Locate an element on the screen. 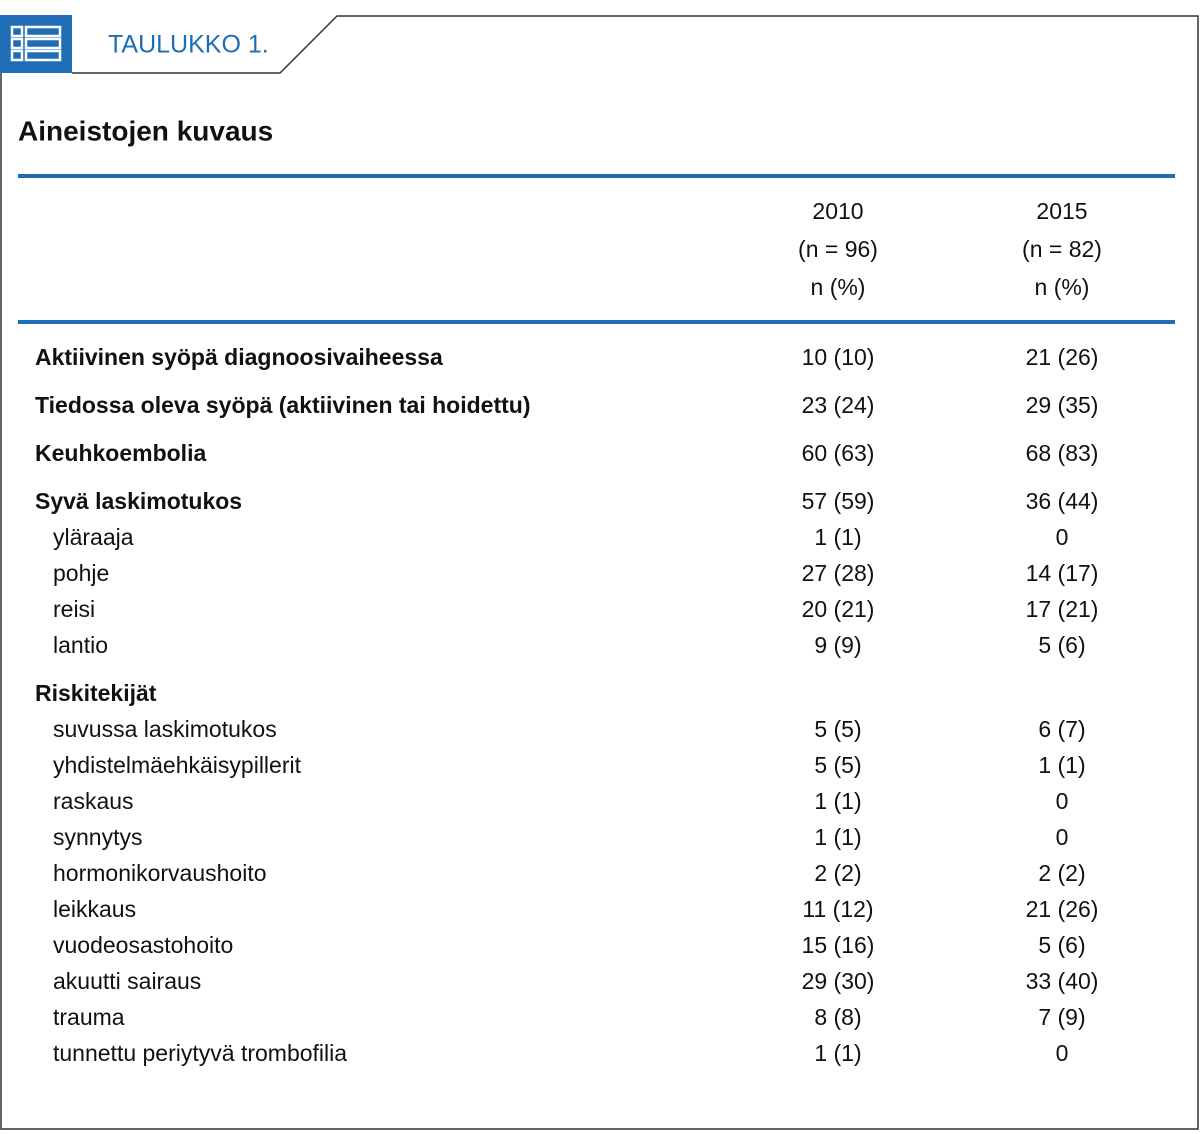 Image resolution: width=1200 pixels, height=1134 pixels. subrow-label: yhdistelmäehkäisypillerit is located at coordinates (177, 765).